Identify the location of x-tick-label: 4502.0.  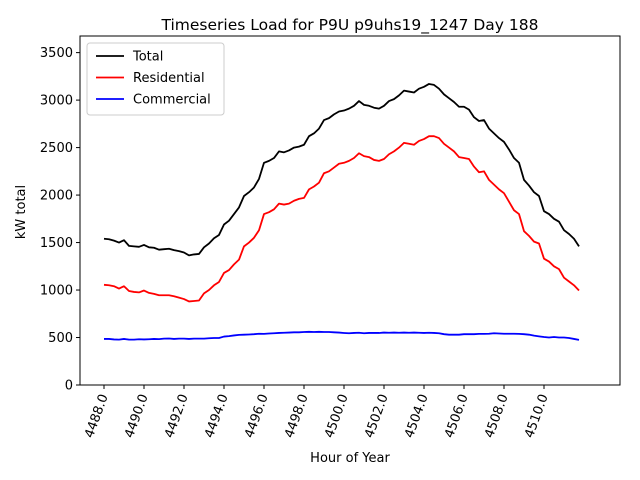
(377, 416).